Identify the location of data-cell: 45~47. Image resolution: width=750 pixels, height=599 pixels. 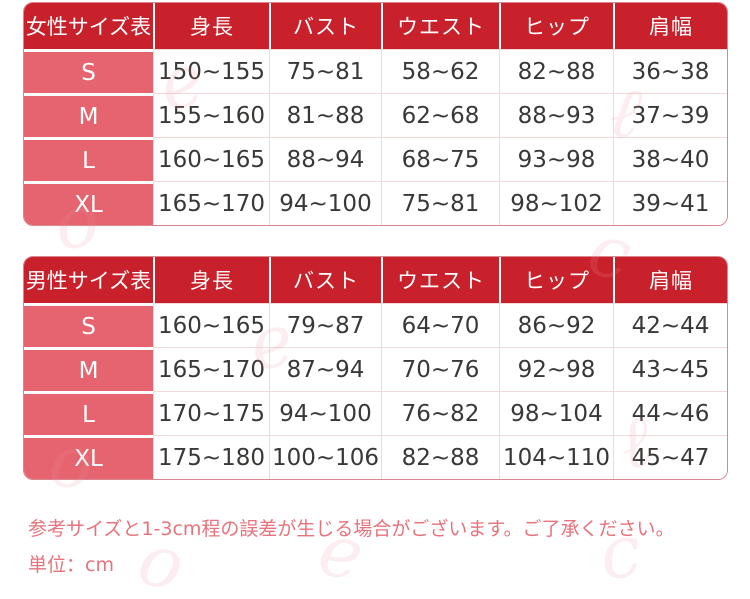
(670, 457).